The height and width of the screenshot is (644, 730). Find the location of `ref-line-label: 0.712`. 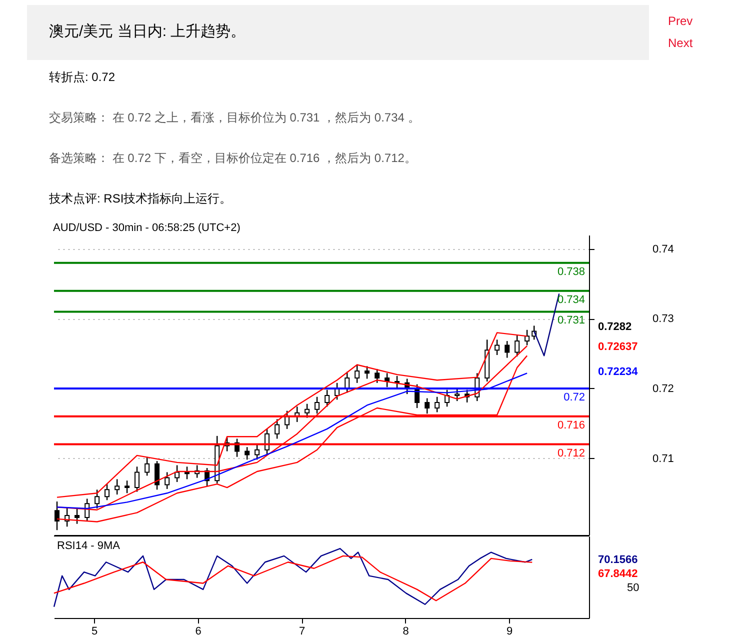

ref-line-label: 0.712 is located at coordinates (571, 453).